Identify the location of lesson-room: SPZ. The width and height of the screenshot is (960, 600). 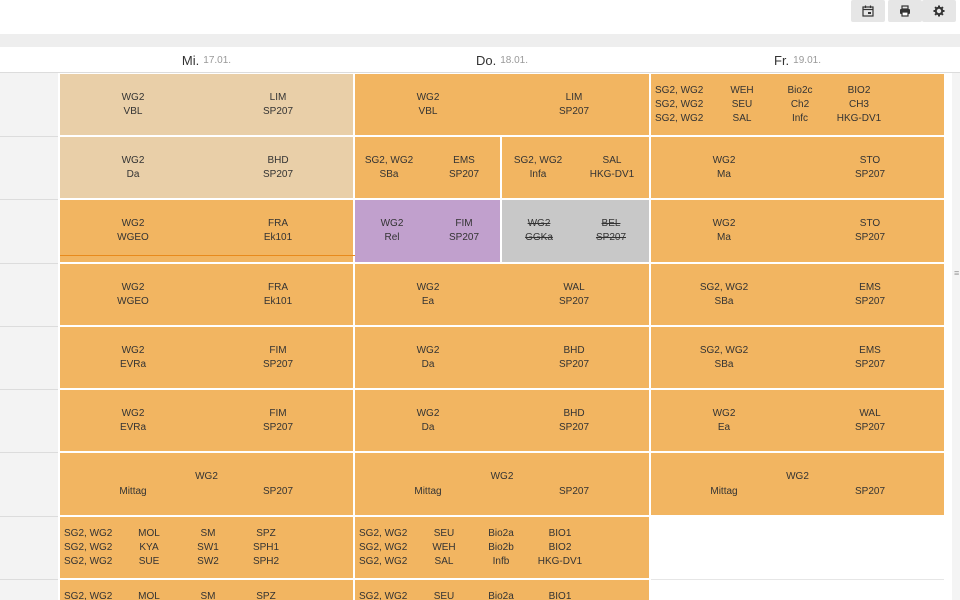
(266, 533).